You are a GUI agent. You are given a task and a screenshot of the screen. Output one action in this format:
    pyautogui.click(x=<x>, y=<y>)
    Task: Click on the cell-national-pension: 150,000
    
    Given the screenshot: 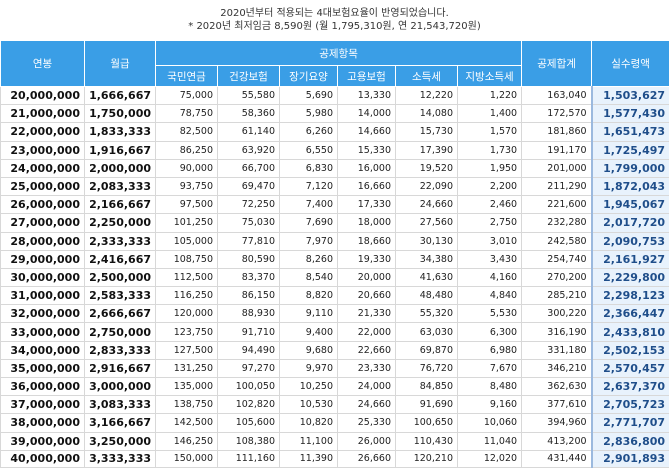 What is the action you would take?
    pyautogui.click(x=187, y=458)
    